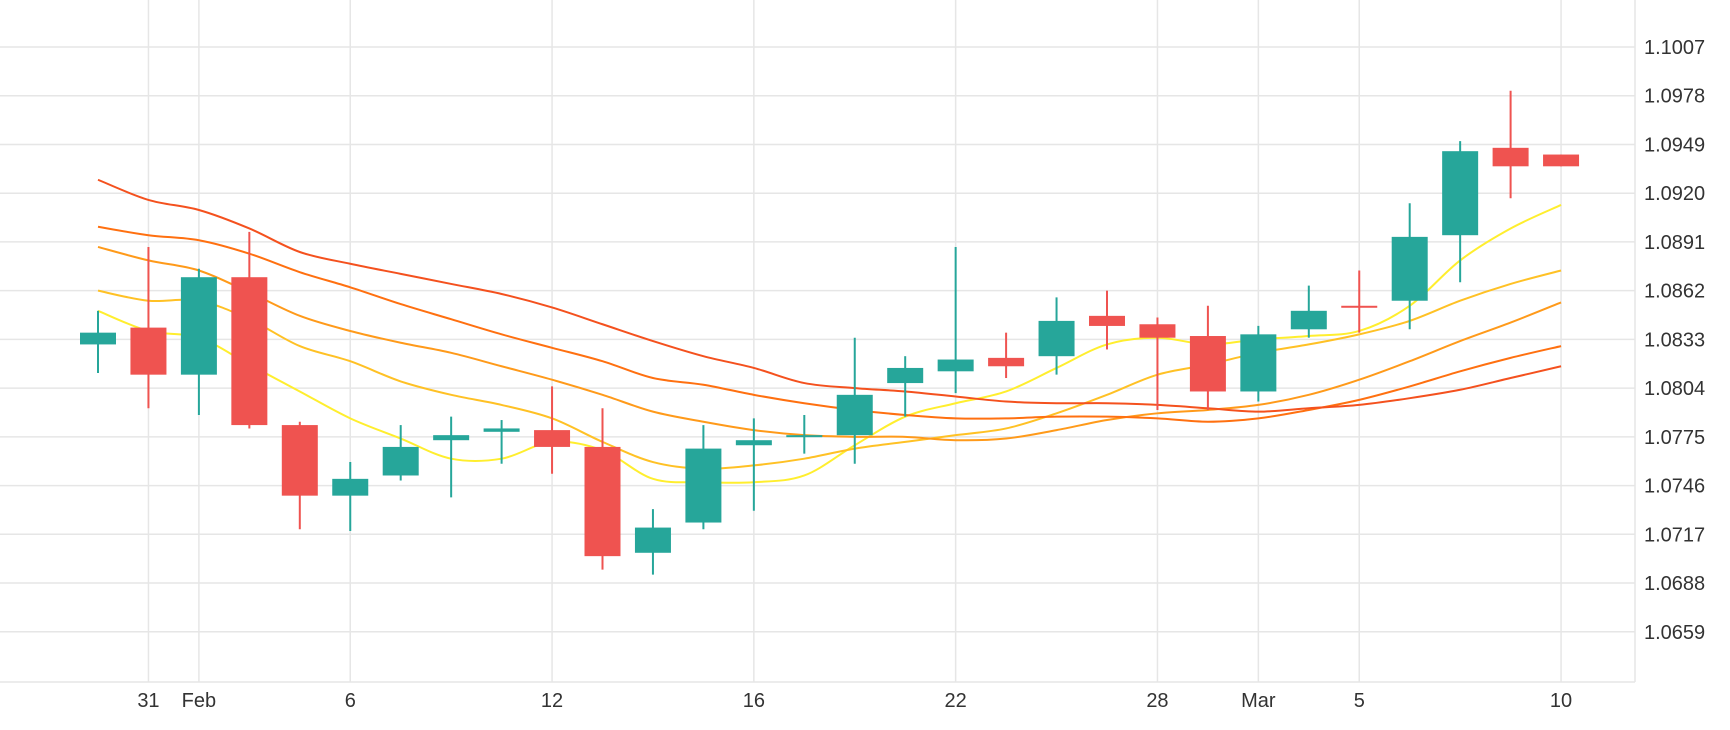  I want to click on y-tick-label: 1.1007, so click(1674, 48).